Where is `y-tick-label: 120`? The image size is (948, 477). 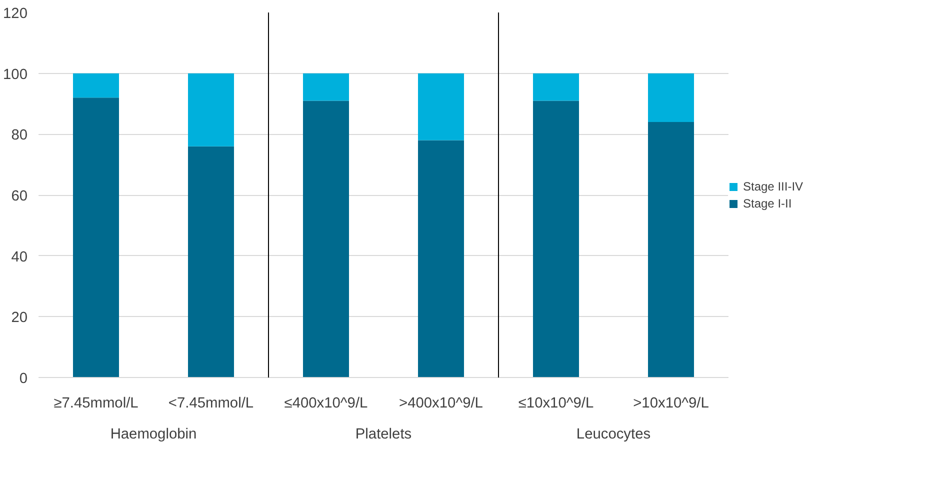 y-tick-label: 120 is located at coordinates (15, 14).